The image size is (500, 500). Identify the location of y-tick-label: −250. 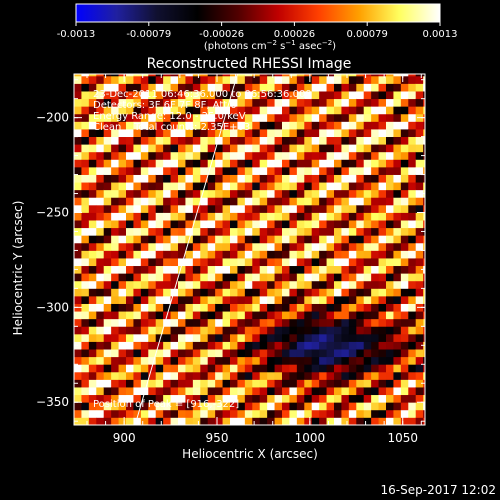
(52, 213).